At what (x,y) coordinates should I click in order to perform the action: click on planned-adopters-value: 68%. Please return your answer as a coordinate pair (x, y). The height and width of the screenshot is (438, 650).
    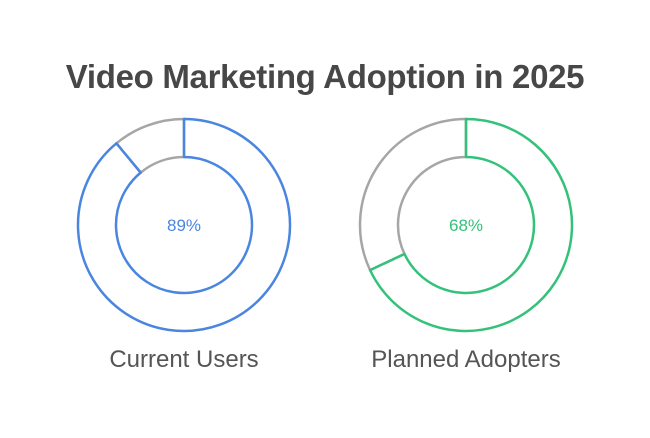
    Looking at the image, I should click on (466, 225).